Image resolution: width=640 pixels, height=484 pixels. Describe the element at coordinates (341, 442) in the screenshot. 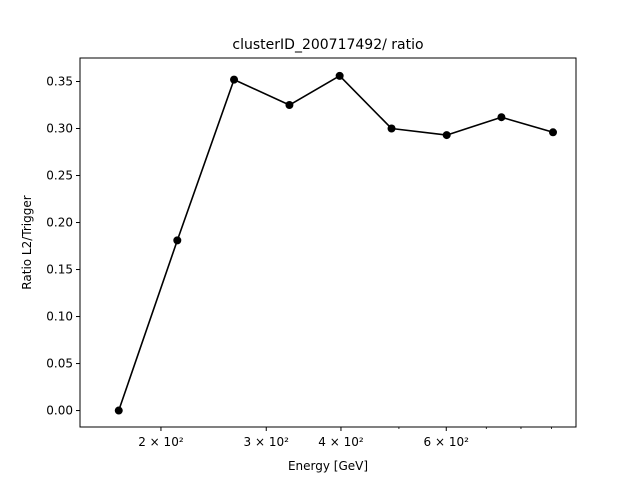

I see `x-tick-label-2: 4 × 10²` at that location.